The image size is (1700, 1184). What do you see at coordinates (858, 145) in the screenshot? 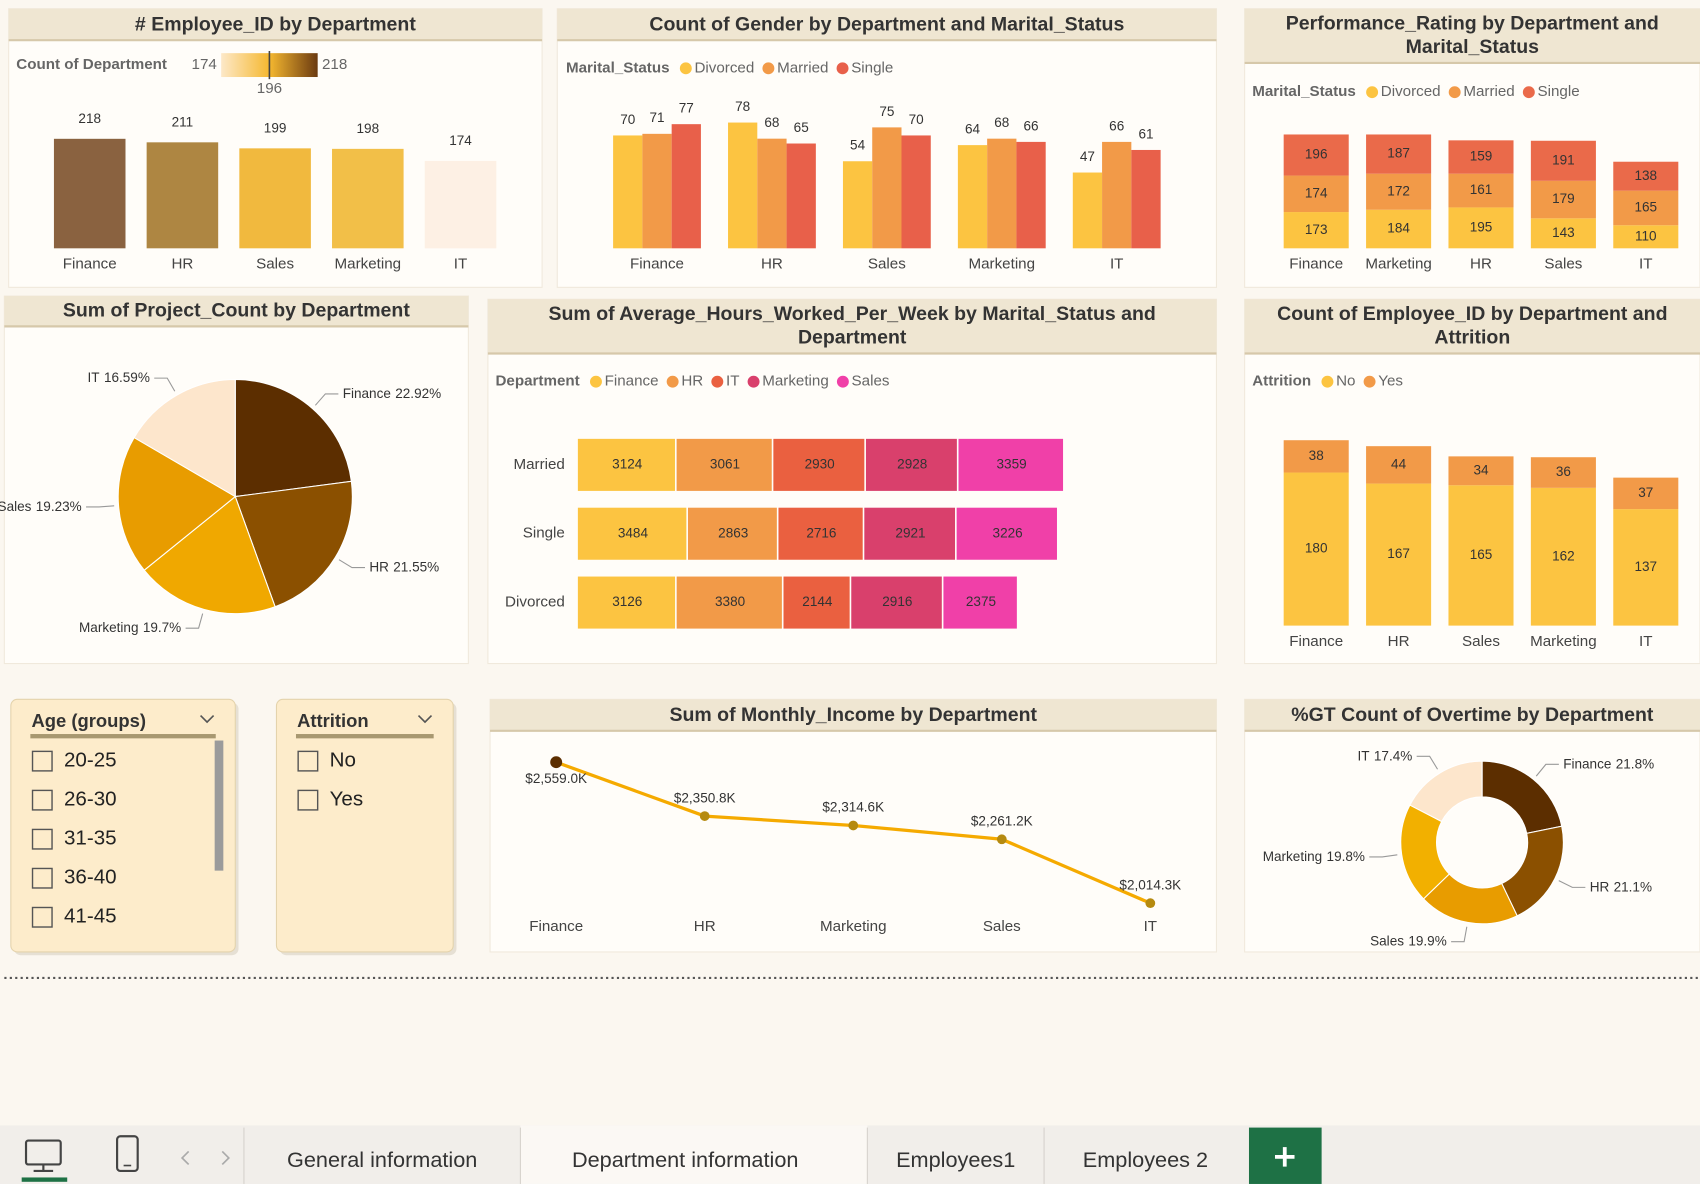
I see `data-label: 54` at bounding box center [858, 145].